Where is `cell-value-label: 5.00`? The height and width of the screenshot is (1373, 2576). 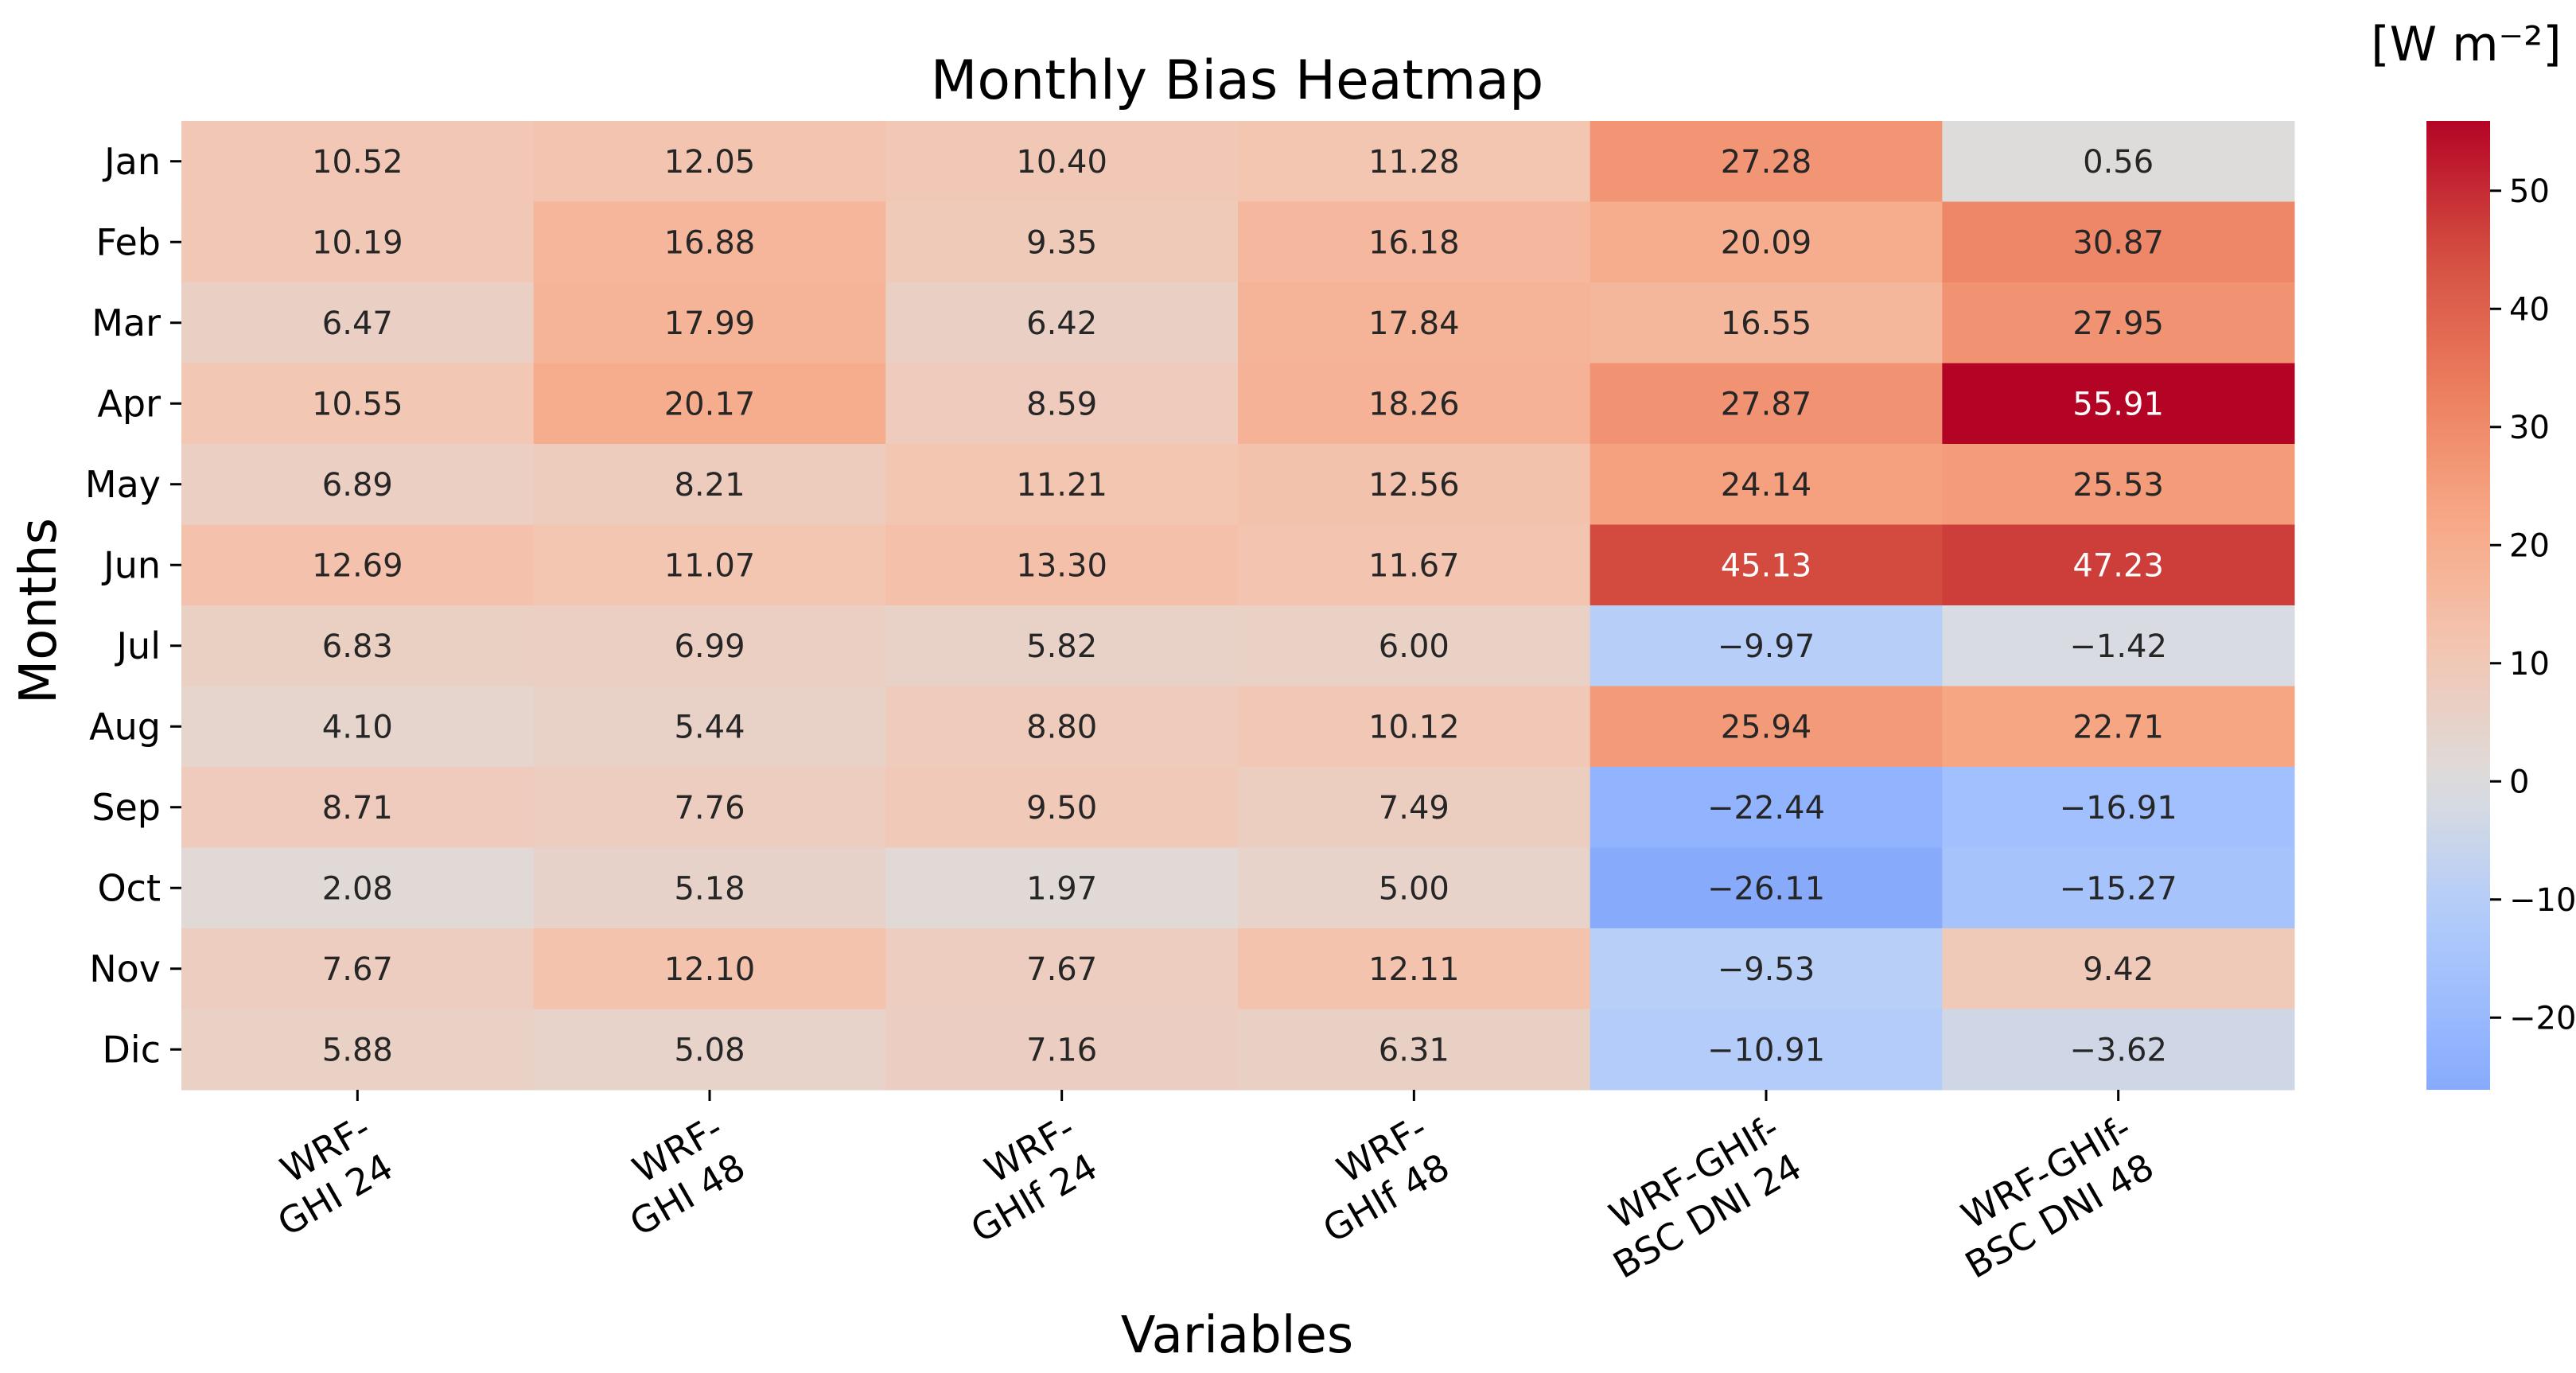
cell-value-label: 5.00 is located at coordinates (1414, 888).